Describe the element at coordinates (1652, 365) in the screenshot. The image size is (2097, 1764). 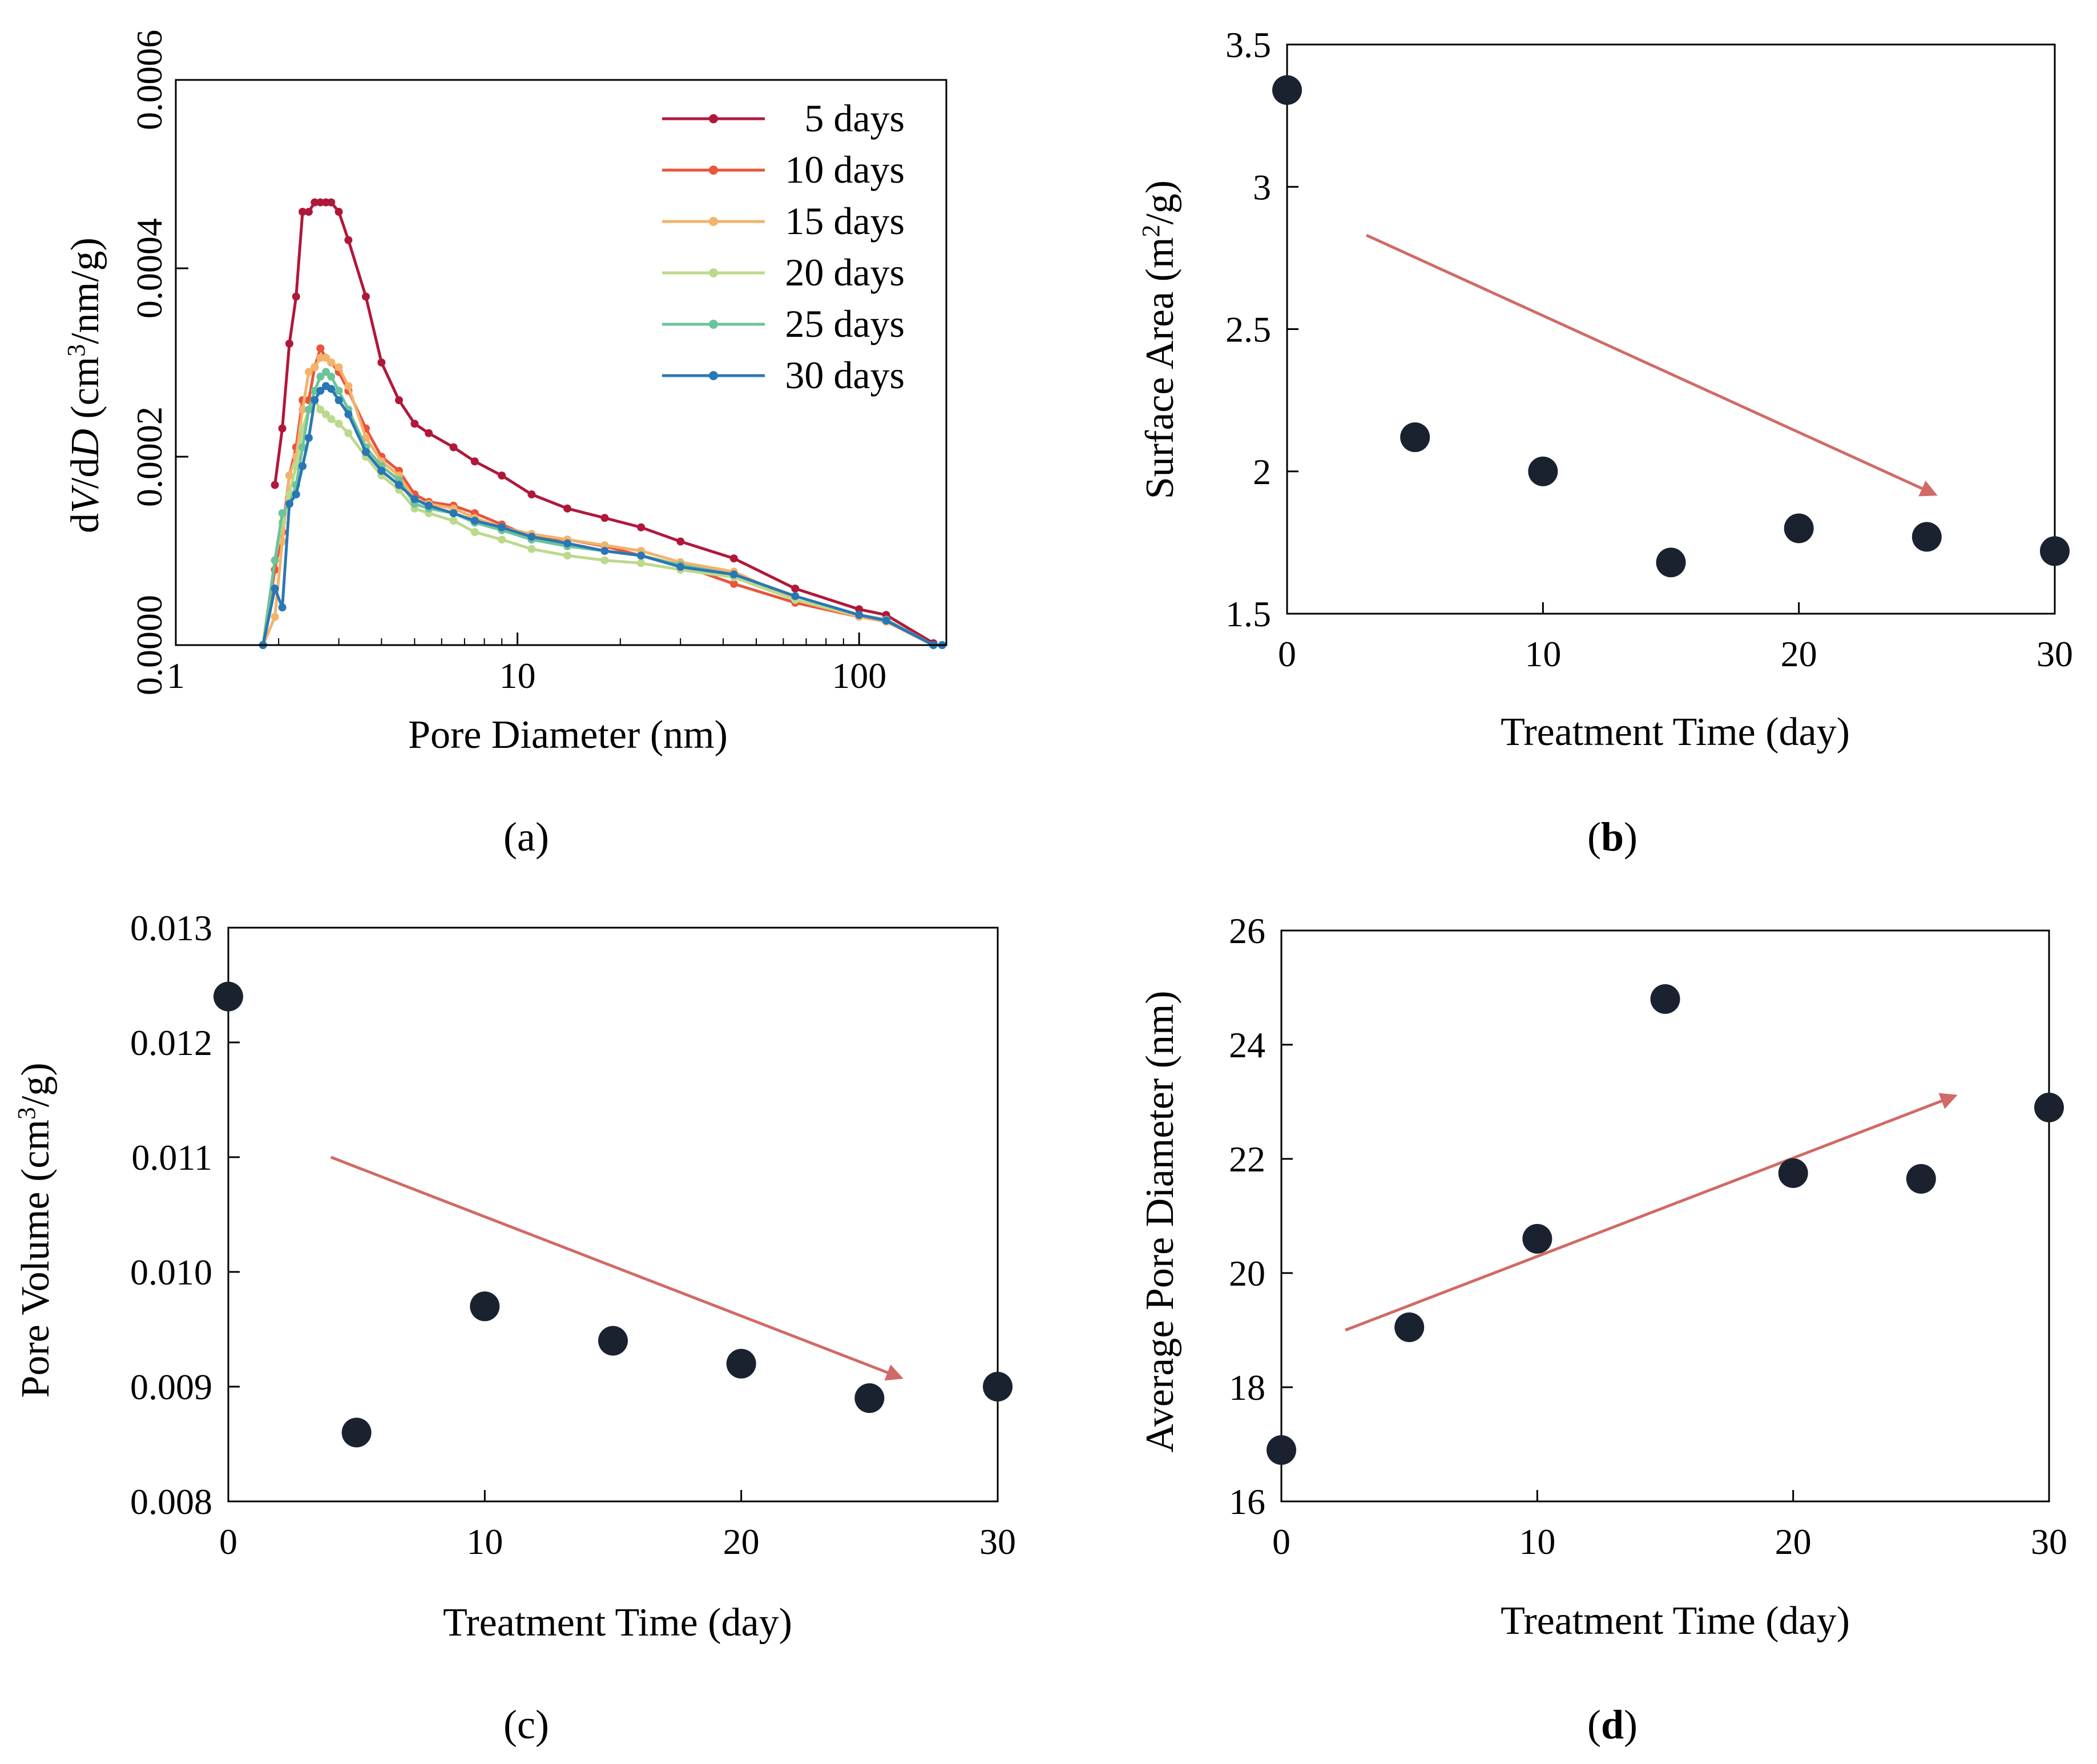
I see `panel-b-trend-arrow` at that location.